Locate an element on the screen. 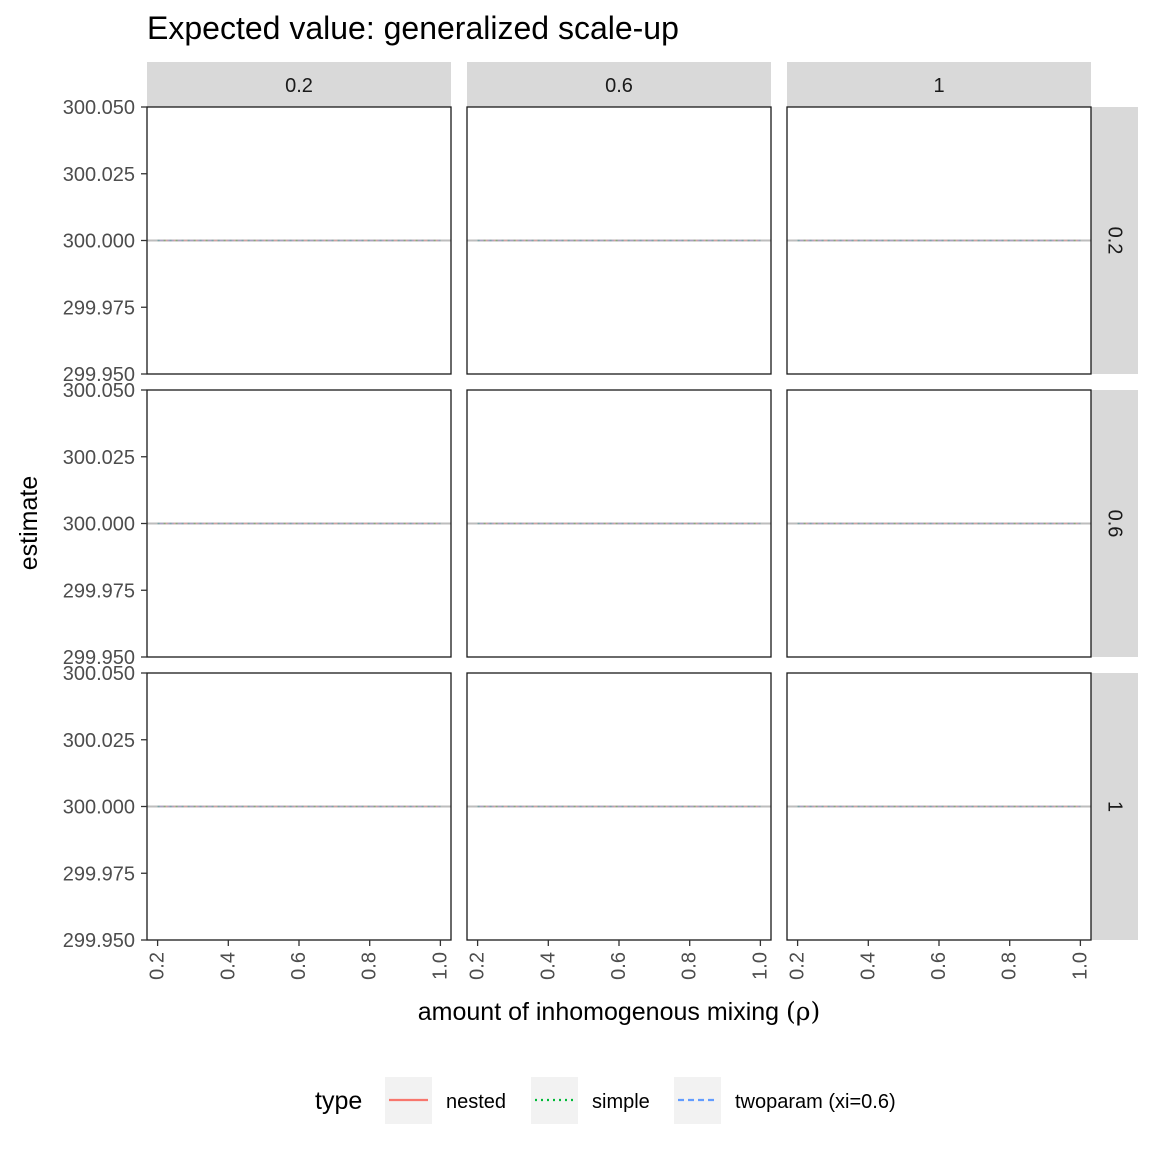  legend-keys: nested simple twoparam (xi=0.6) is located at coordinates (640, 1100).